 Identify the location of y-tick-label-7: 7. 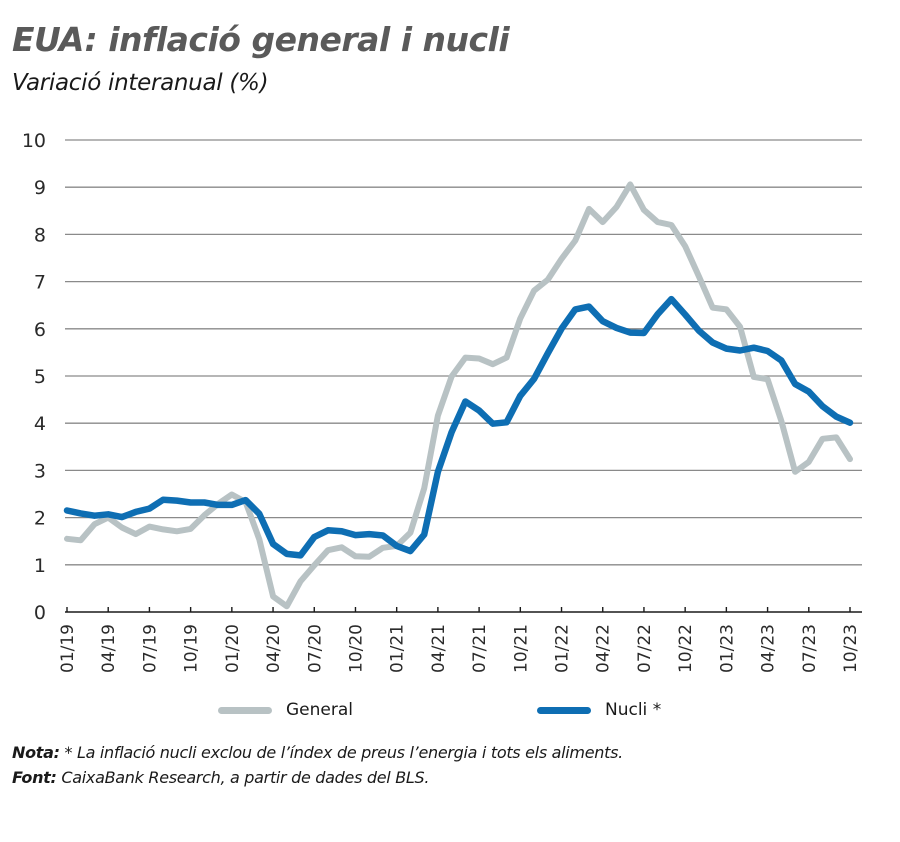
(40, 283).